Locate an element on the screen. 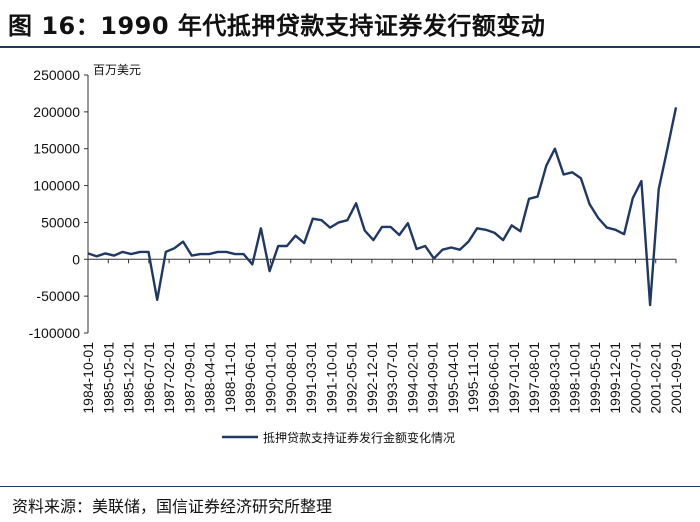 This screenshot has width=700, height=522. x-tick-label: 1993-07-01 is located at coordinates (392, 378).